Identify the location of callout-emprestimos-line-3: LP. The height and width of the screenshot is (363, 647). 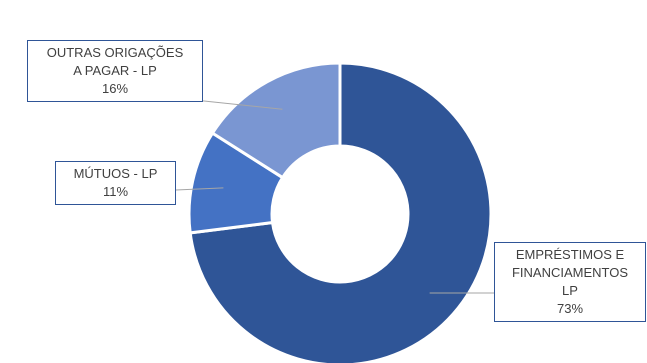
(570, 290).